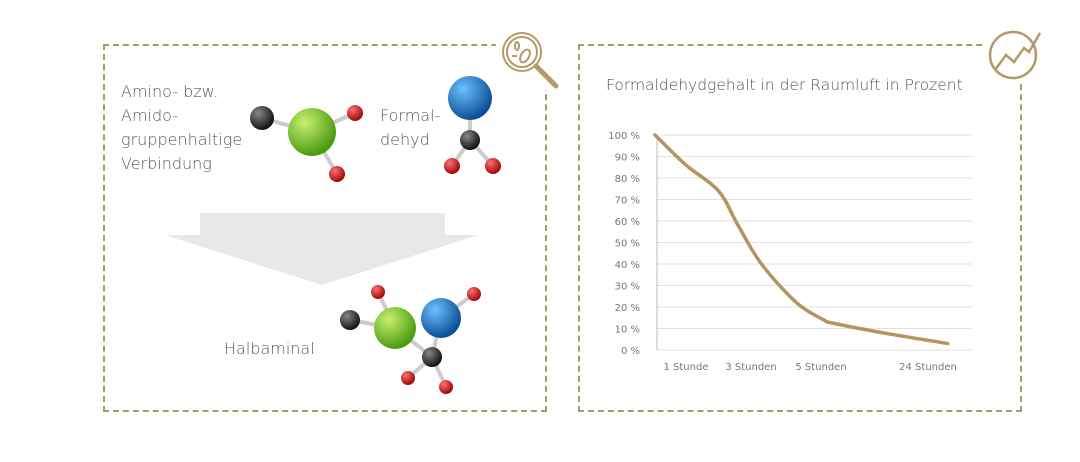 The width and height of the screenshot is (1080, 462). Describe the element at coordinates (530, 60) in the screenshot. I see `magnifier-bacteria-icon` at that location.